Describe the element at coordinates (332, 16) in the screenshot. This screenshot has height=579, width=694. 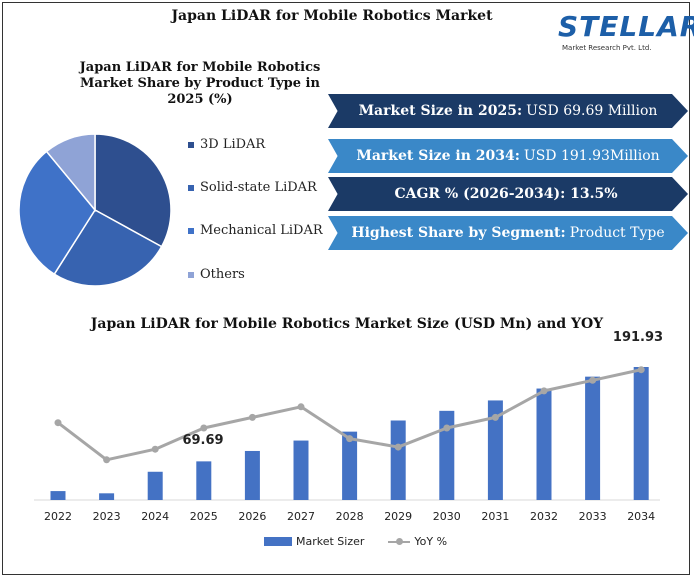
I see `main-title: Japan LiDAR for Mobile Robotics Market` at that location.